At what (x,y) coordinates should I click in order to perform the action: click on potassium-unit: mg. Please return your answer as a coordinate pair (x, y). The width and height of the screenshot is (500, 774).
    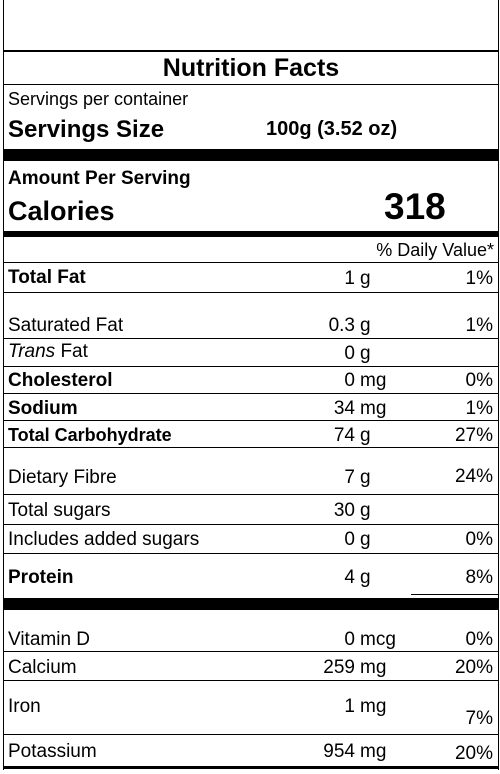
    Looking at the image, I should click on (373, 751).